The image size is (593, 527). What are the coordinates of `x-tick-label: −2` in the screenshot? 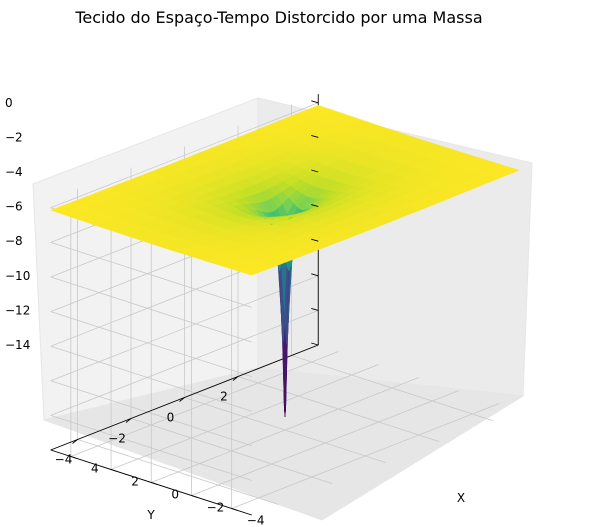 It's located at (216, 508).